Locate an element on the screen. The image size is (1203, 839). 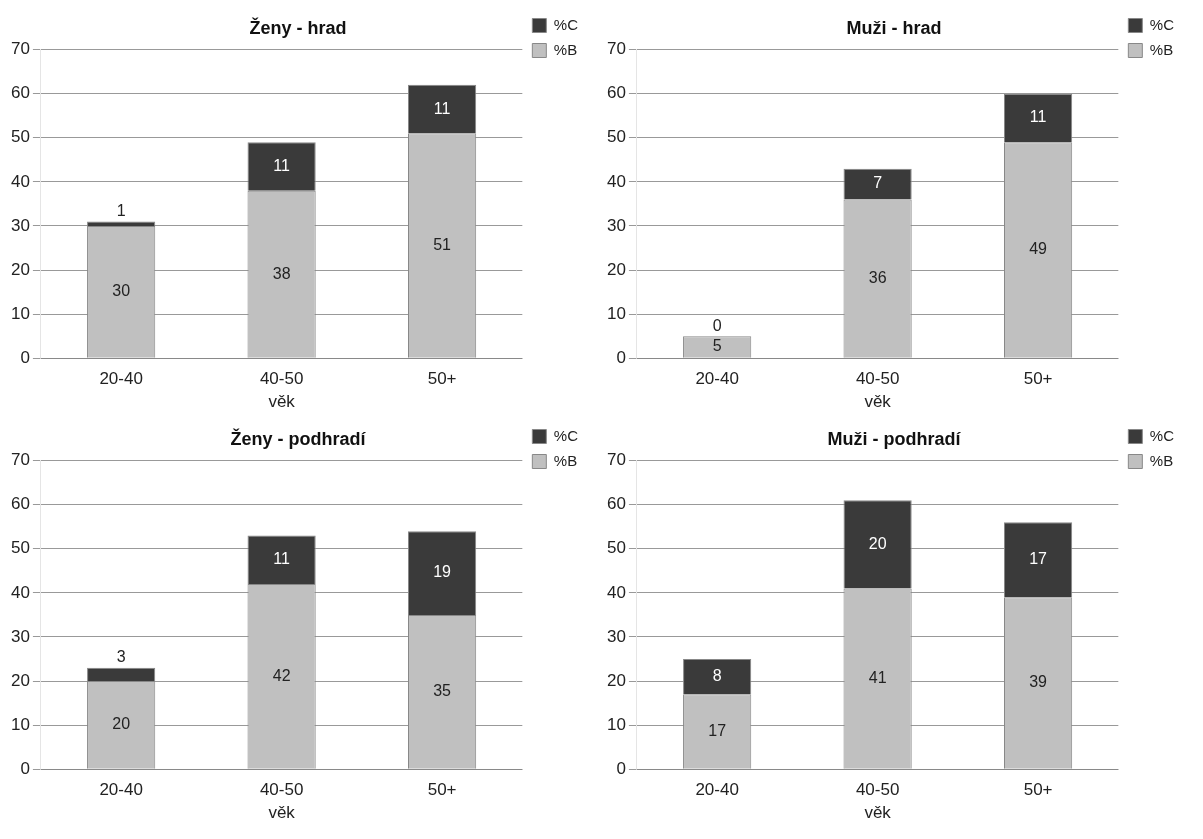
data-label: 49 is located at coordinates (1038, 249).